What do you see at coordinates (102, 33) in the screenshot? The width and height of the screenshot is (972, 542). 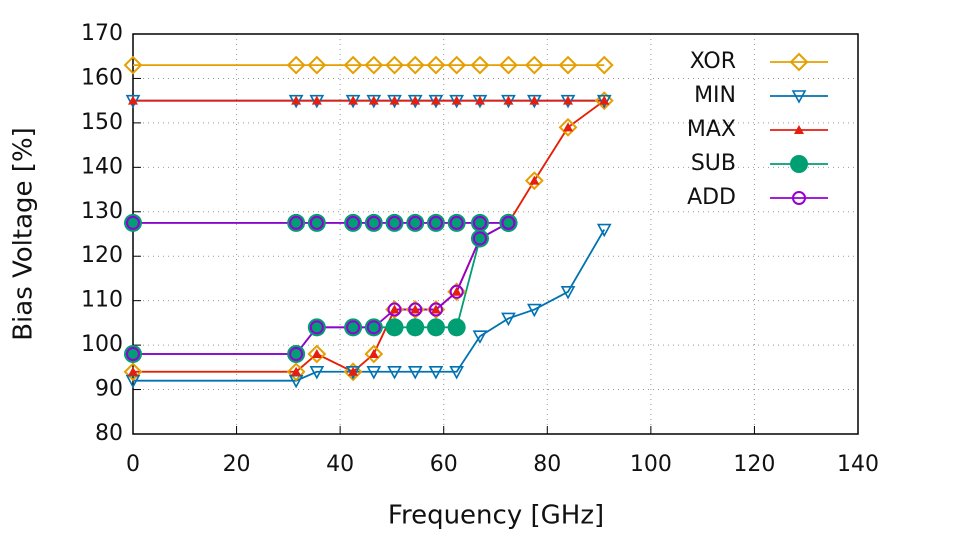 I see `y-tick-label: 170` at bounding box center [102, 33].